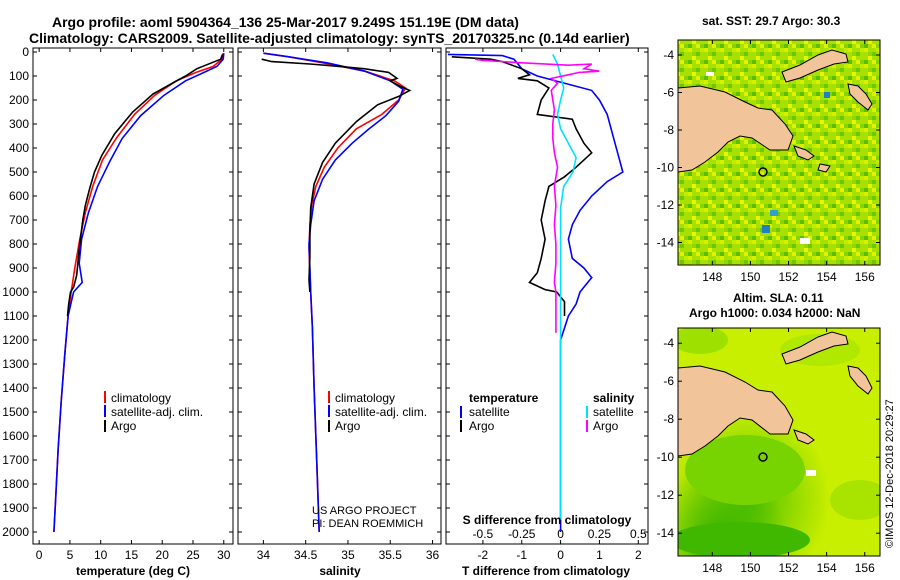 The image size is (900, 580). What do you see at coordinates (763, 457) in the screenshot?
I see `argo-location-marker` at bounding box center [763, 457].